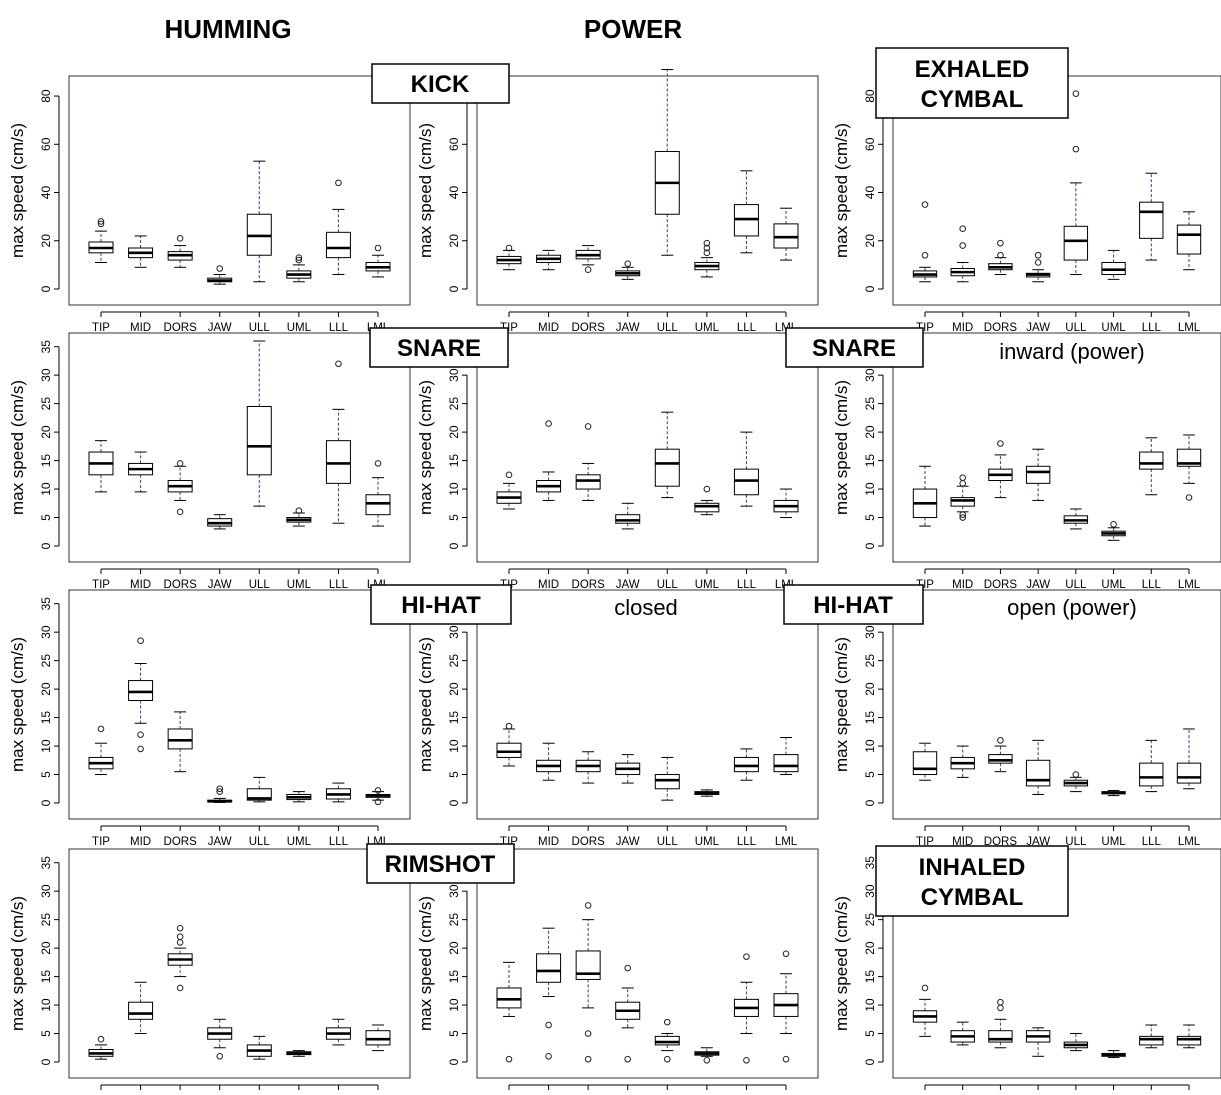  Describe the element at coordinates (440, 84) in the screenshot. I see `kick-title: KICK` at that location.